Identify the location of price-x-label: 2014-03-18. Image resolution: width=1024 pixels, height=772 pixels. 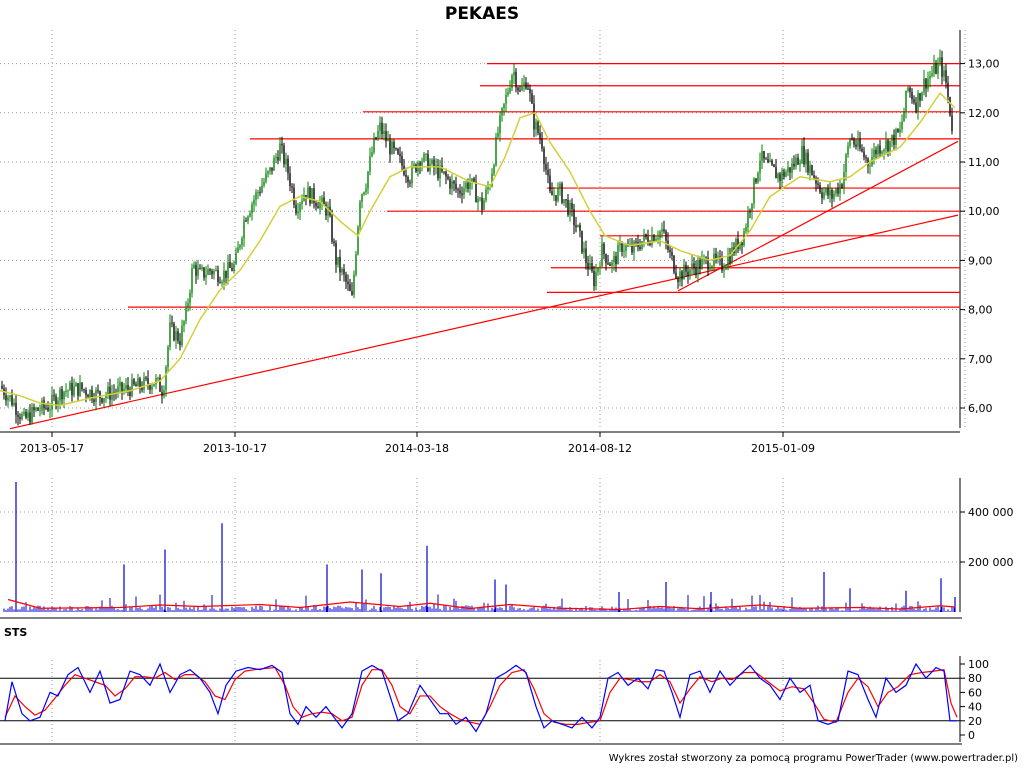
(417, 448).